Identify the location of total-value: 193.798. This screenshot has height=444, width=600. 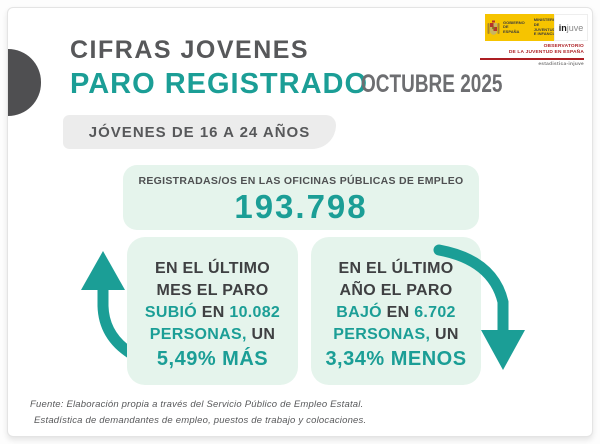
(301, 206).